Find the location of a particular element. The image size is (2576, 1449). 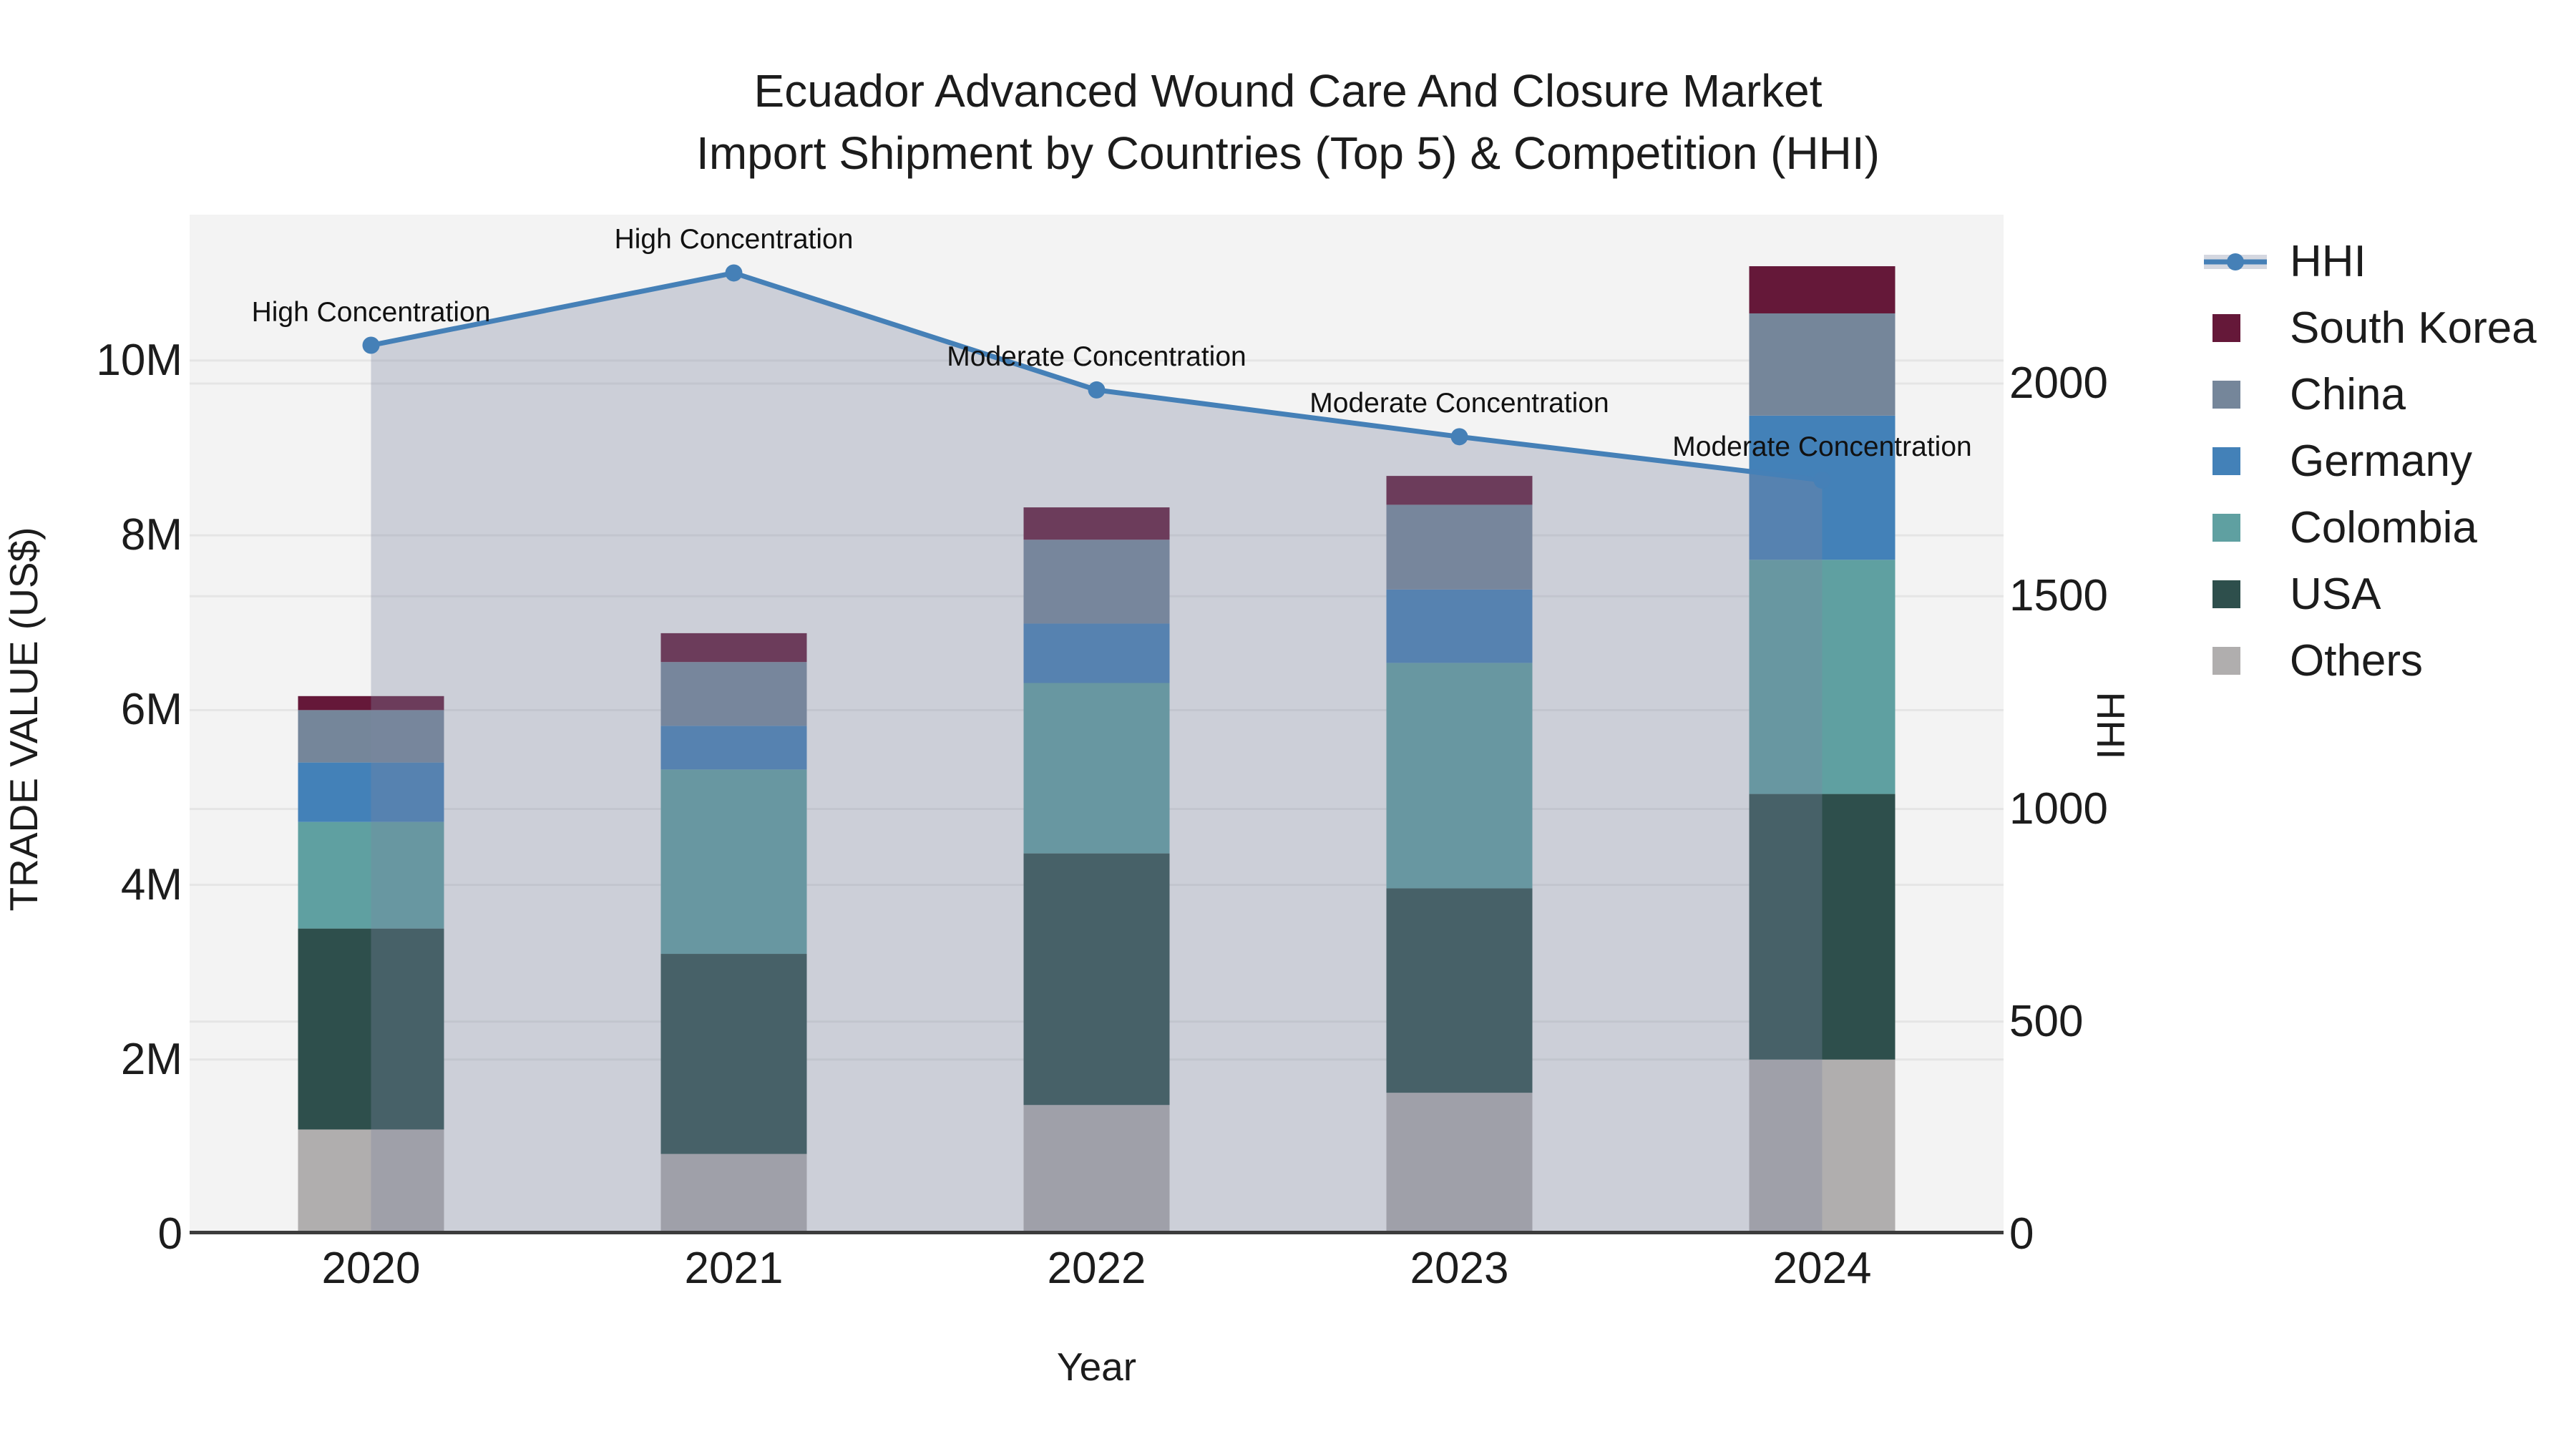

legend-item-colombia: Colombia is located at coordinates (2369, 527).